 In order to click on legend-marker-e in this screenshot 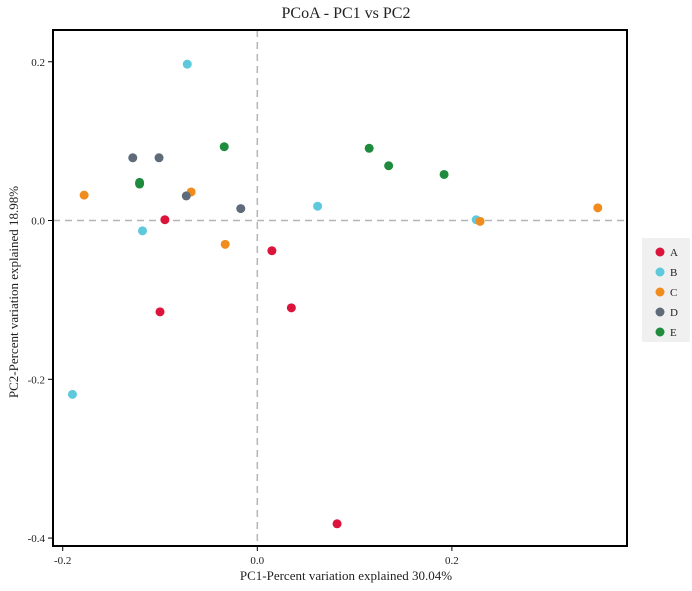, I will do `click(660, 332)`.